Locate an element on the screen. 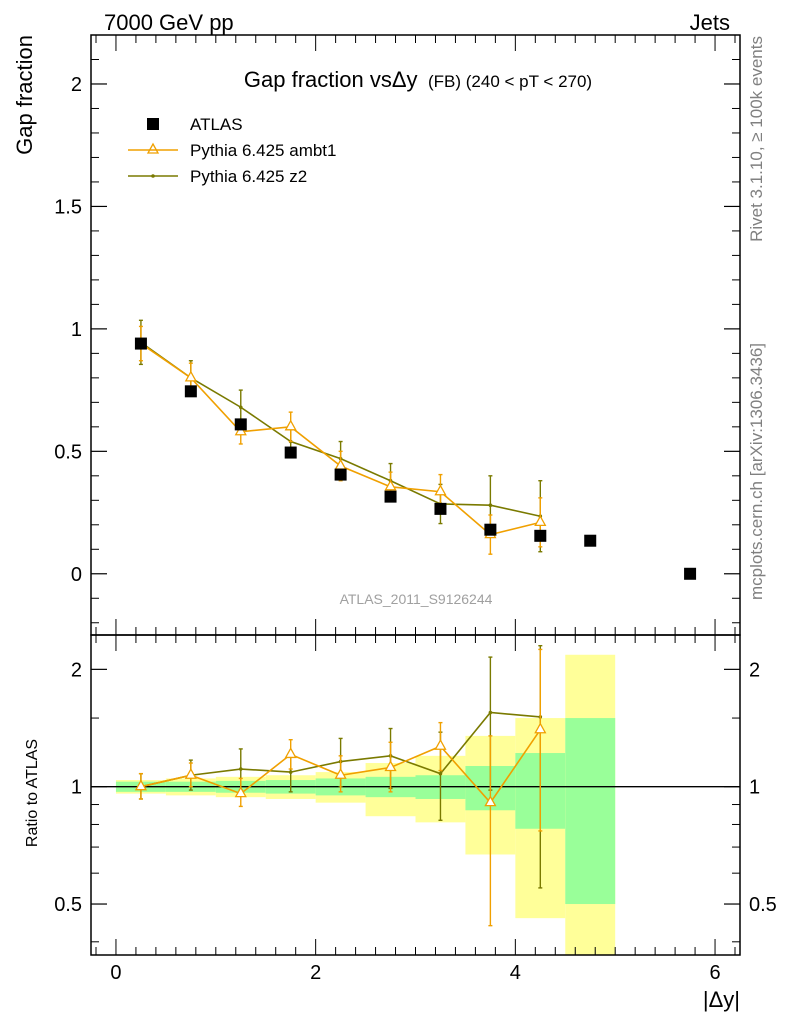 This screenshot has height=1024, width=786. legend-marker-atlas is located at coordinates (153, 124).